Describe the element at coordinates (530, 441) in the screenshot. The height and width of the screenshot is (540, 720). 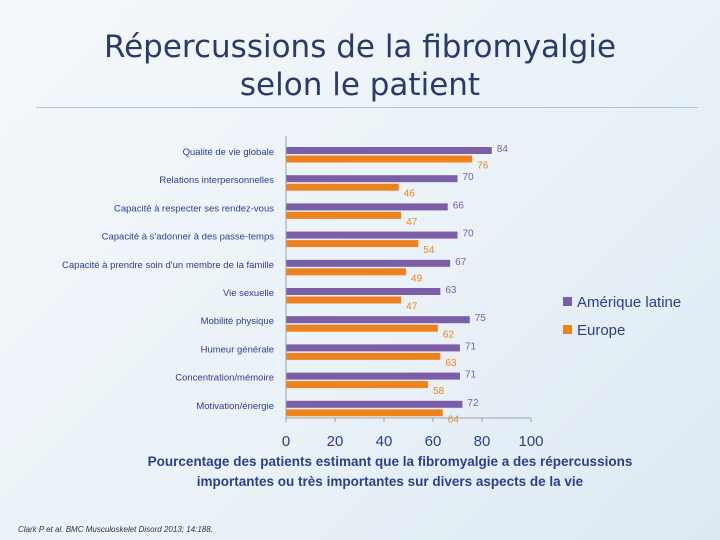
I see `x-tick-label: 100` at that location.